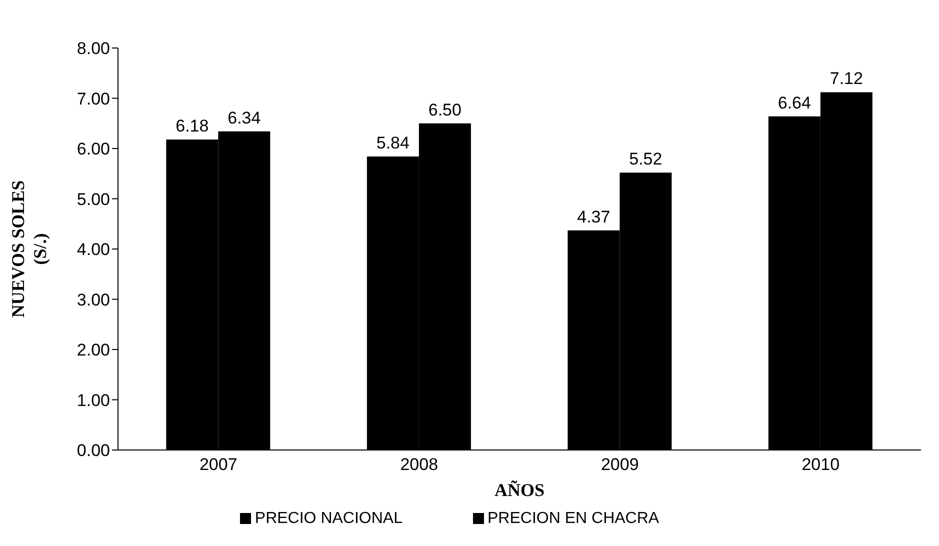  I want to click on data-label: 5.84, so click(393, 143).